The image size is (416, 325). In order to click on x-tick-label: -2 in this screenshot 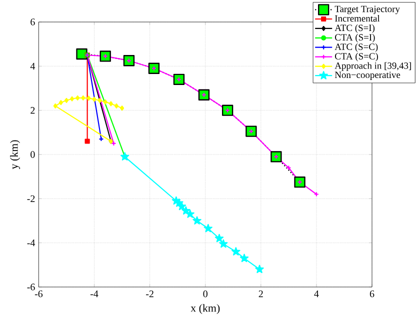, I will do `click(150, 294)`.